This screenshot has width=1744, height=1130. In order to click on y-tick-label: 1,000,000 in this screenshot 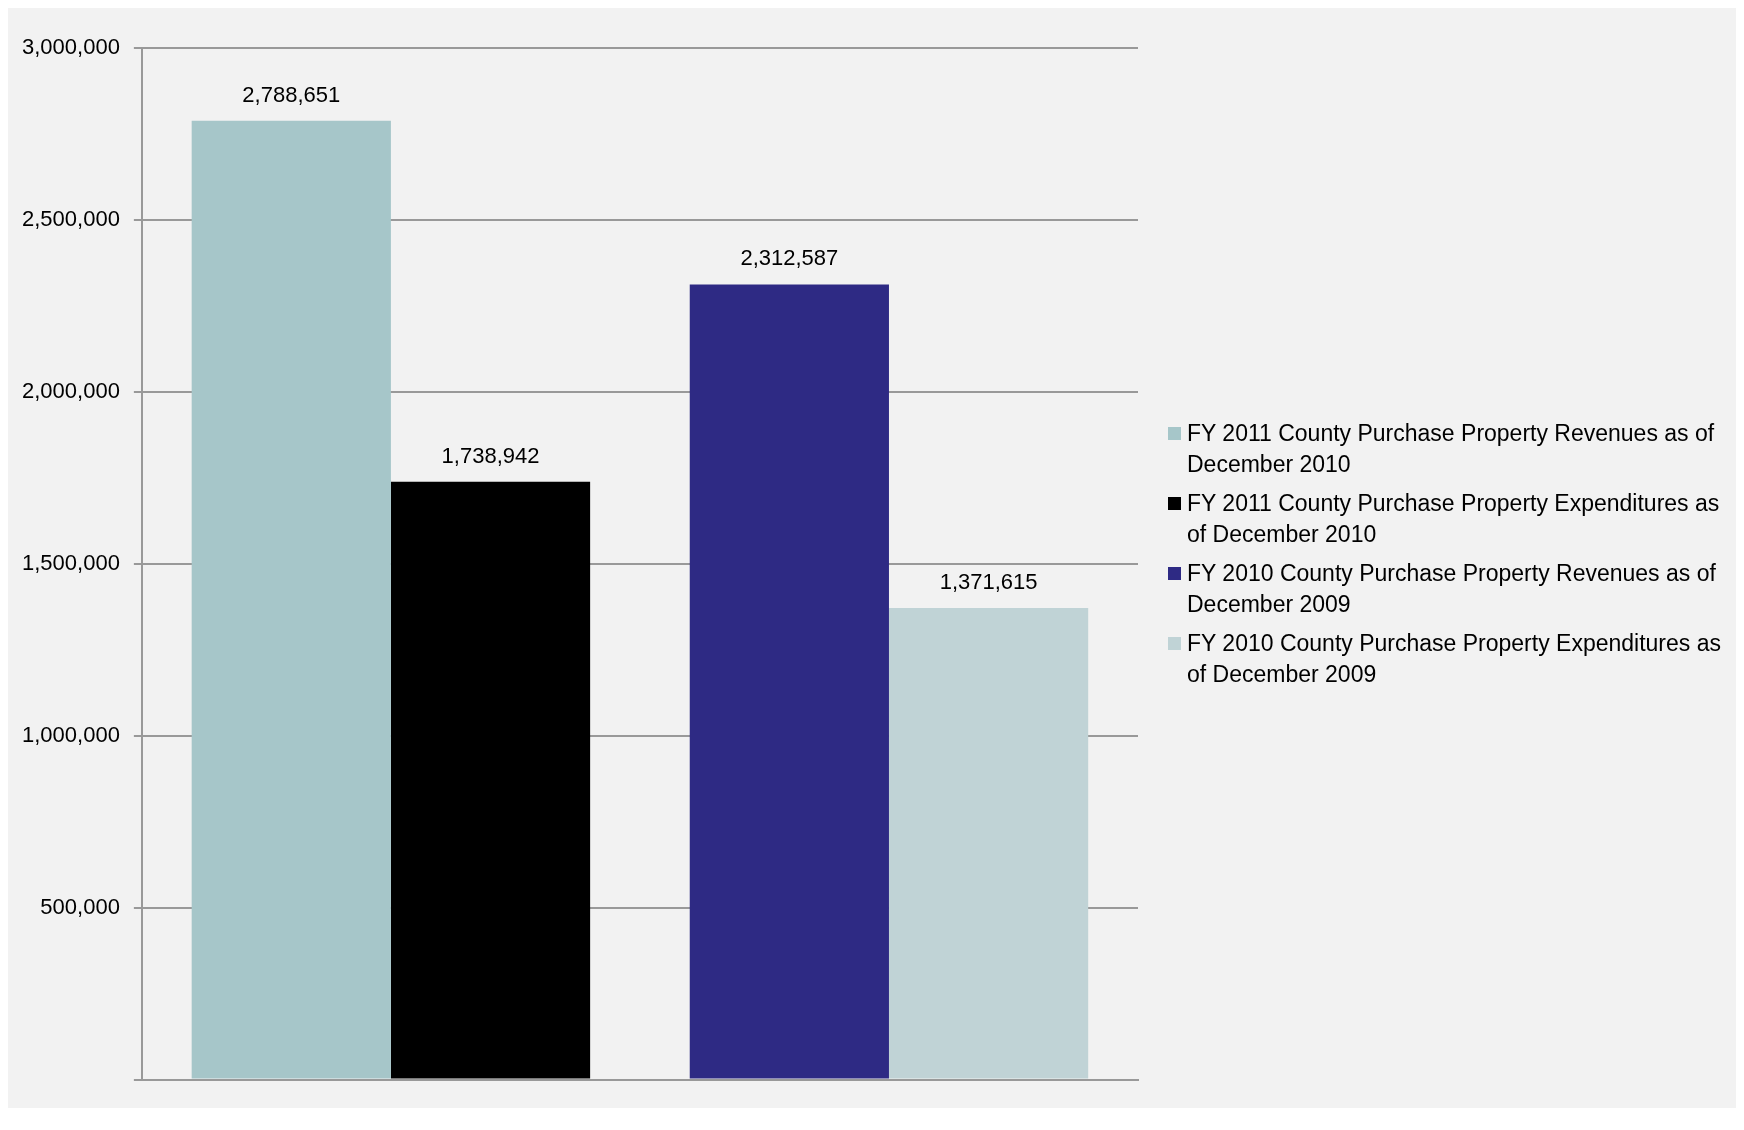, I will do `click(71, 734)`.